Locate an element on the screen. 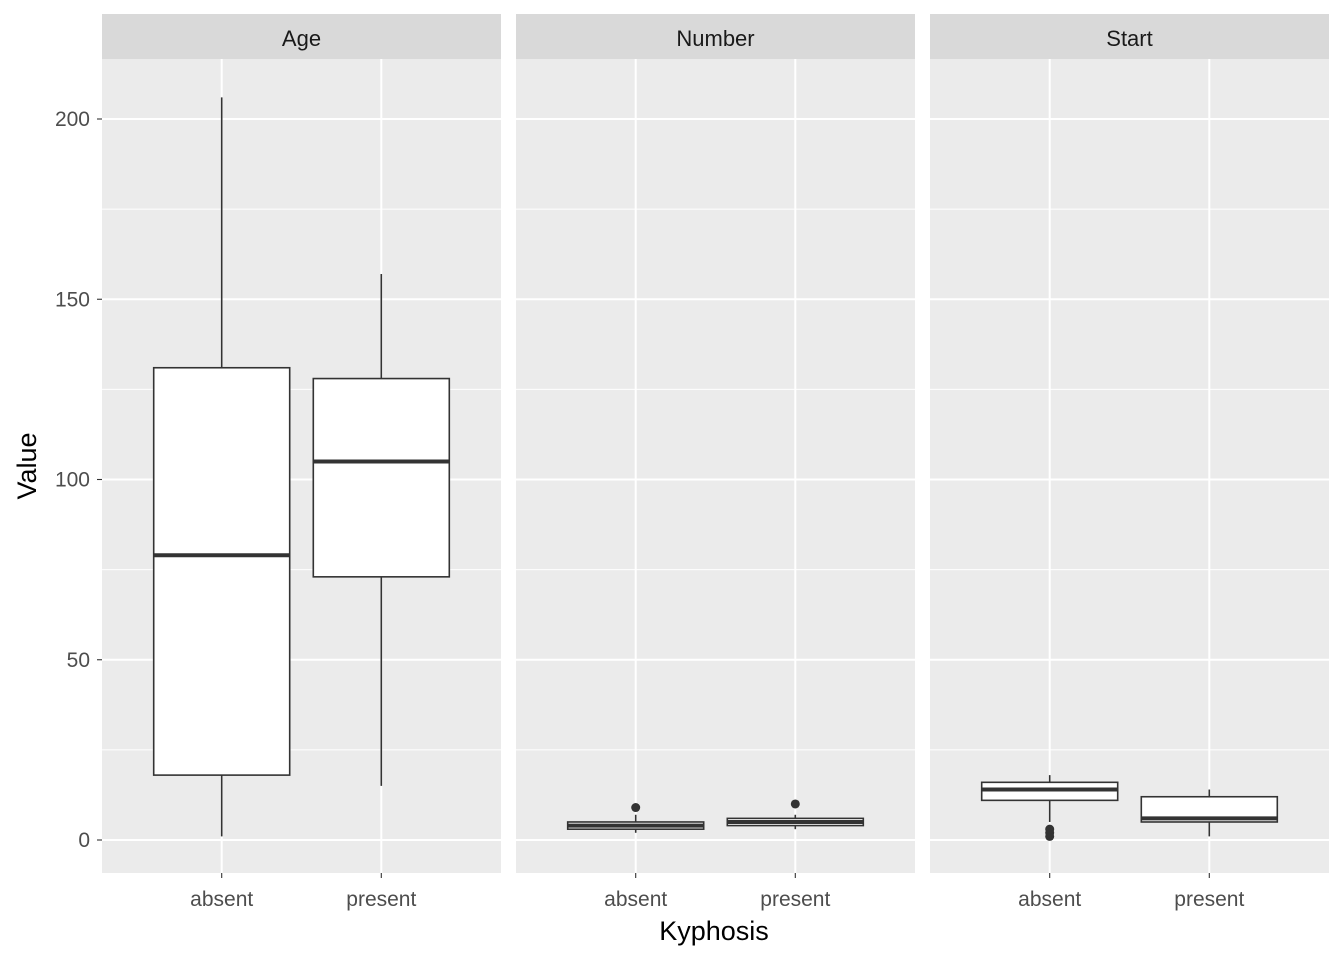 The height and width of the screenshot is (960, 1344). facet-strip-label: Age is located at coordinates (301, 38).